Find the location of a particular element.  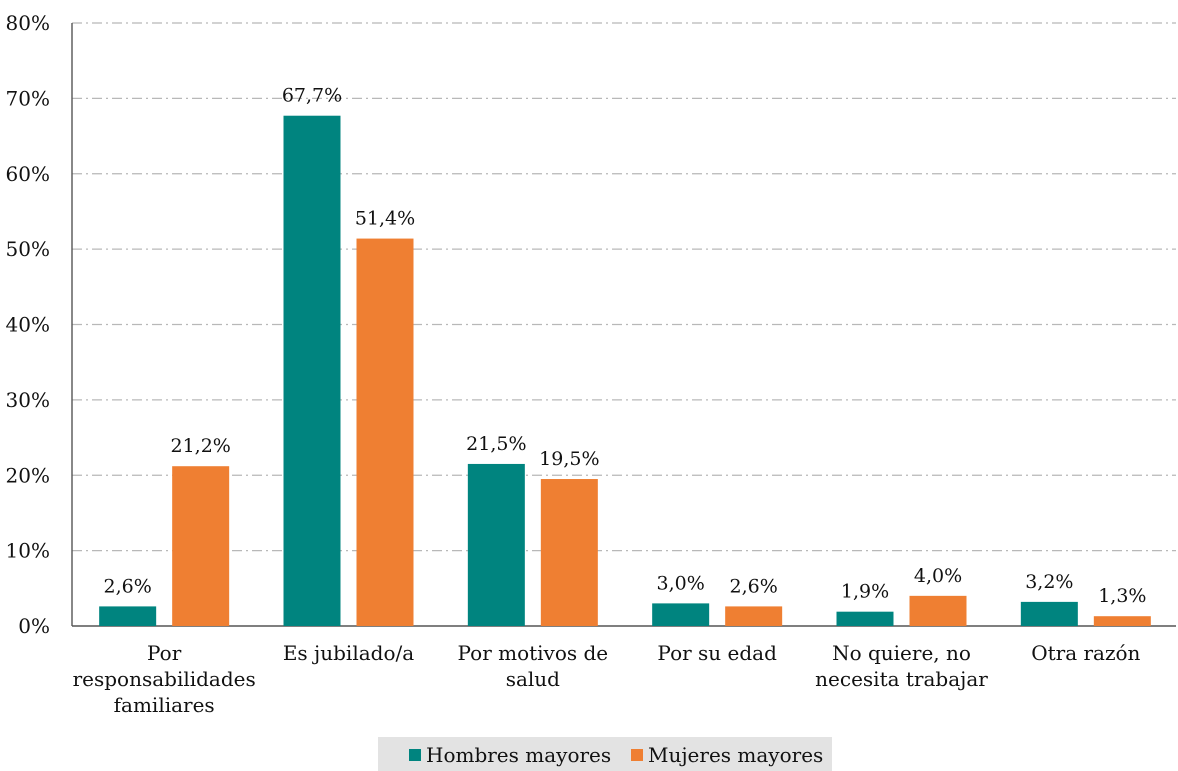

legend-box is located at coordinates (605, 754).